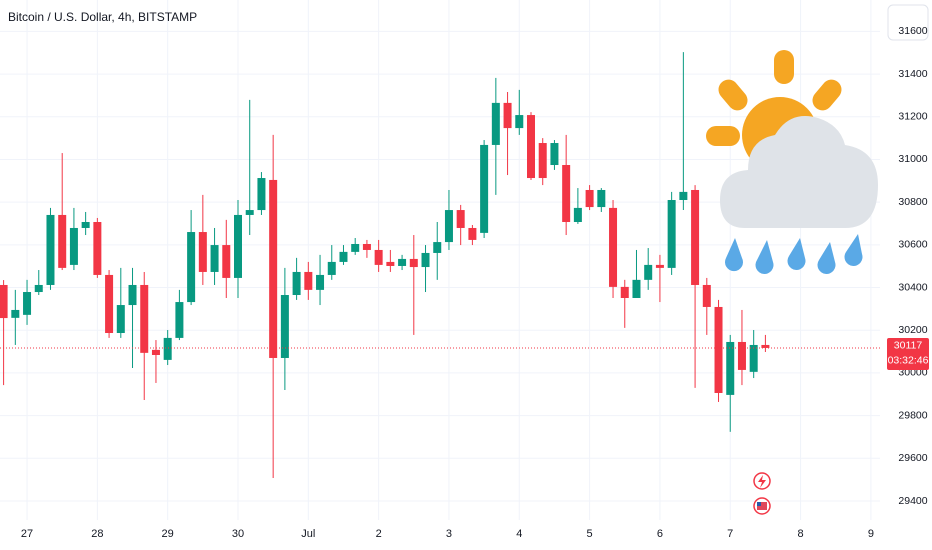 This screenshot has height=550, width=932. I want to click on y-tick-label: 31200, so click(912, 117).